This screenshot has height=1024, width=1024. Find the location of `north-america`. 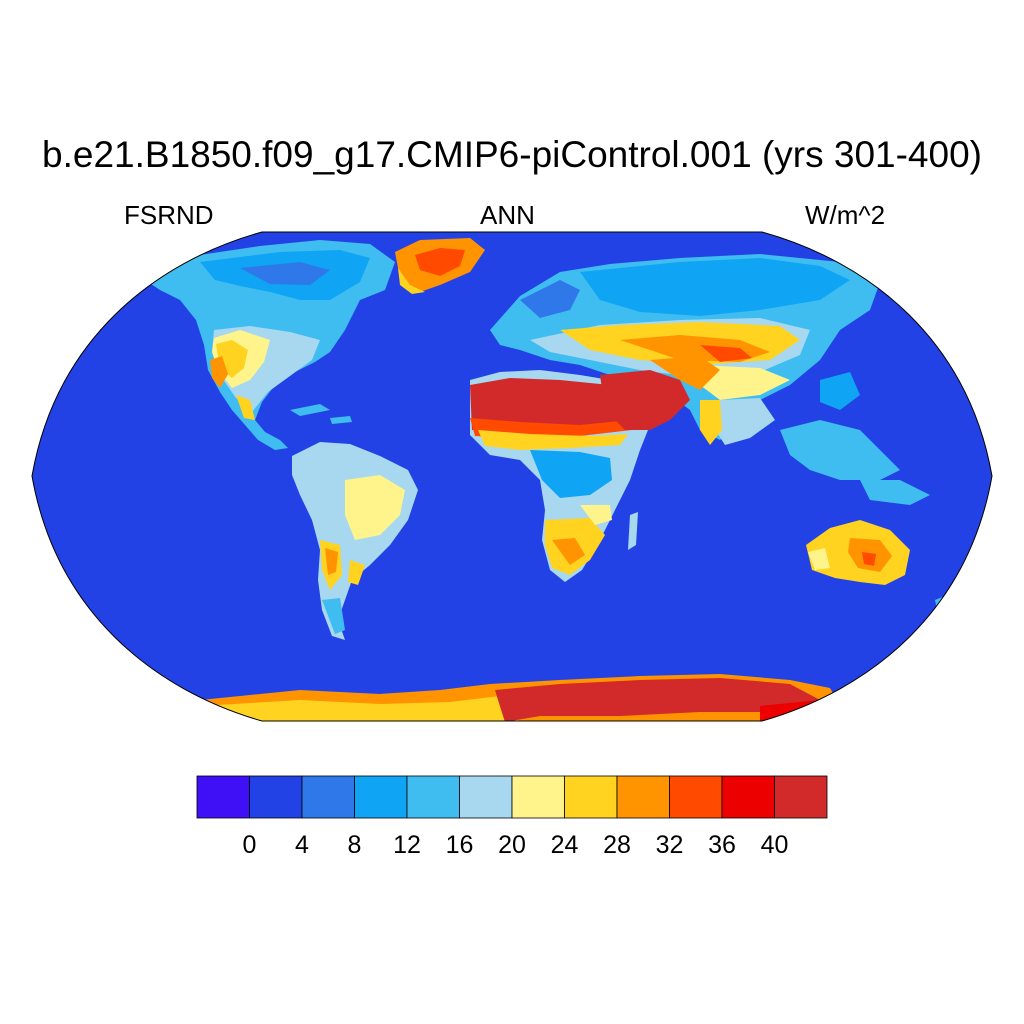

north-america is located at coordinates (271, 345).